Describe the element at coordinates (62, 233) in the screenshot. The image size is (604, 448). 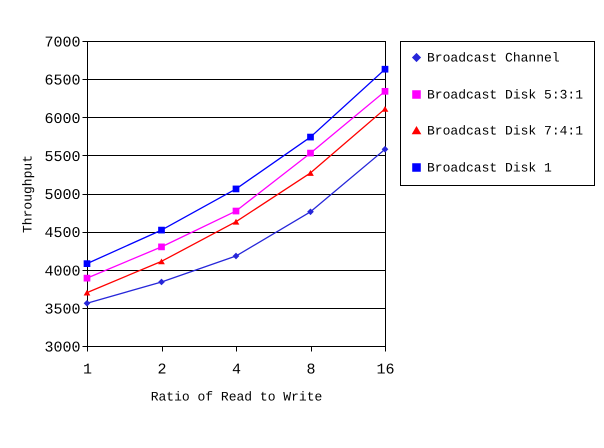
I see `y-tick-label: 4500` at that location.